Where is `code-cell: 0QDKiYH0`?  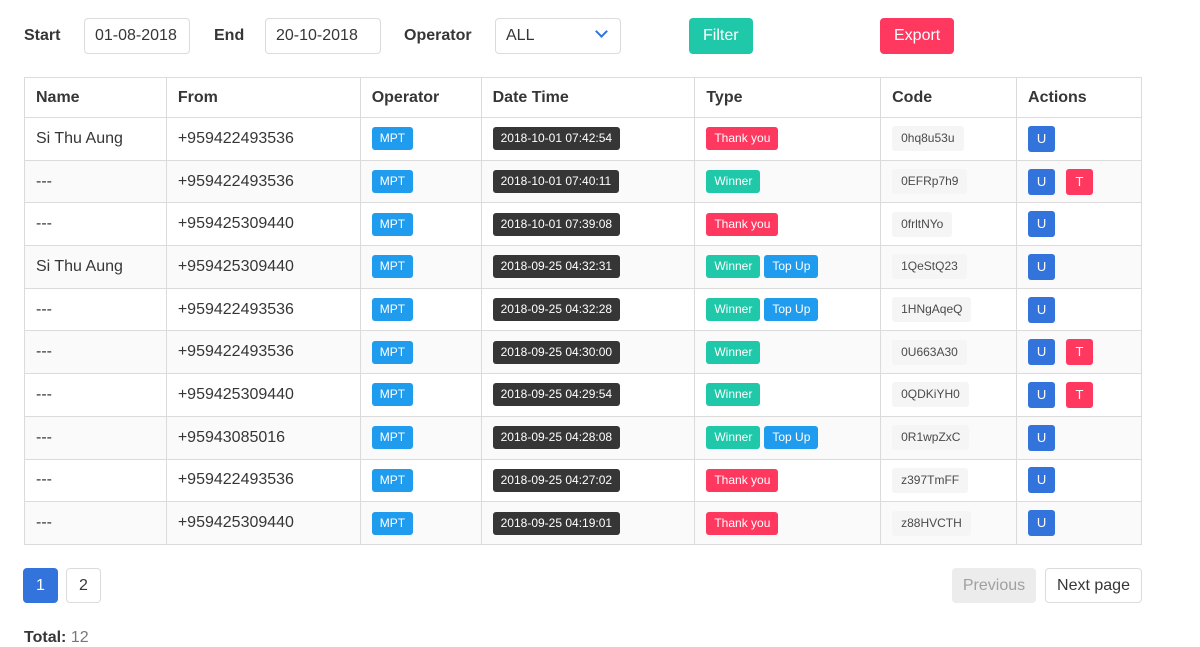 code-cell: 0QDKiYH0 is located at coordinates (949, 395).